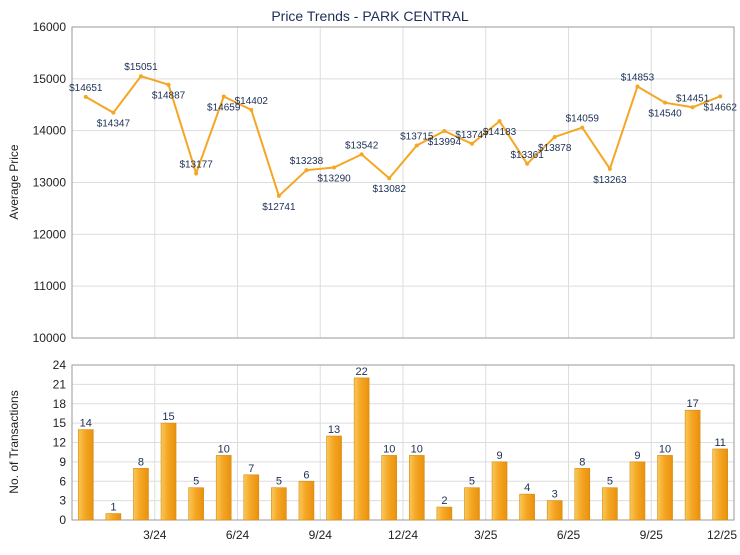 Image resolution: width=740 pixels, height=555 pixels. I want to click on price-data-label: $13177, so click(196, 164).